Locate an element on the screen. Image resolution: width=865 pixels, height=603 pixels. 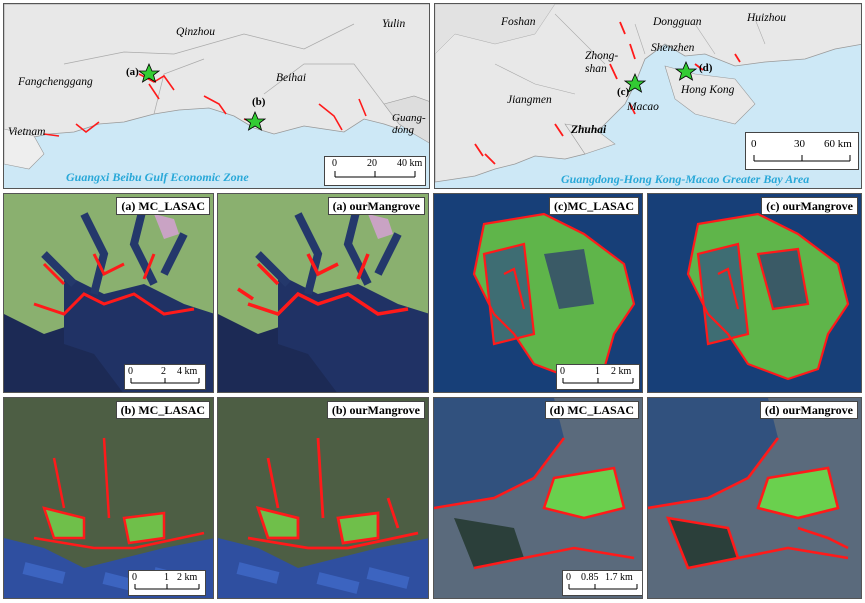
place-yulin: Yulin is located at coordinates (394, 24).